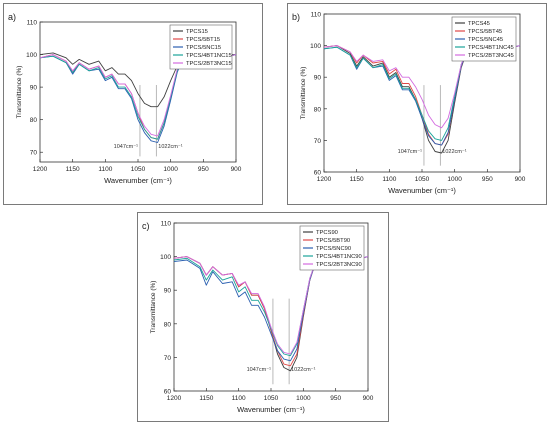 Image resolution: width=550 pixels, height=424 pixels. Describe the element at coordinates (485, 40) in the screenshot. I see `legend-label: TPCS/5NC45` at that location.